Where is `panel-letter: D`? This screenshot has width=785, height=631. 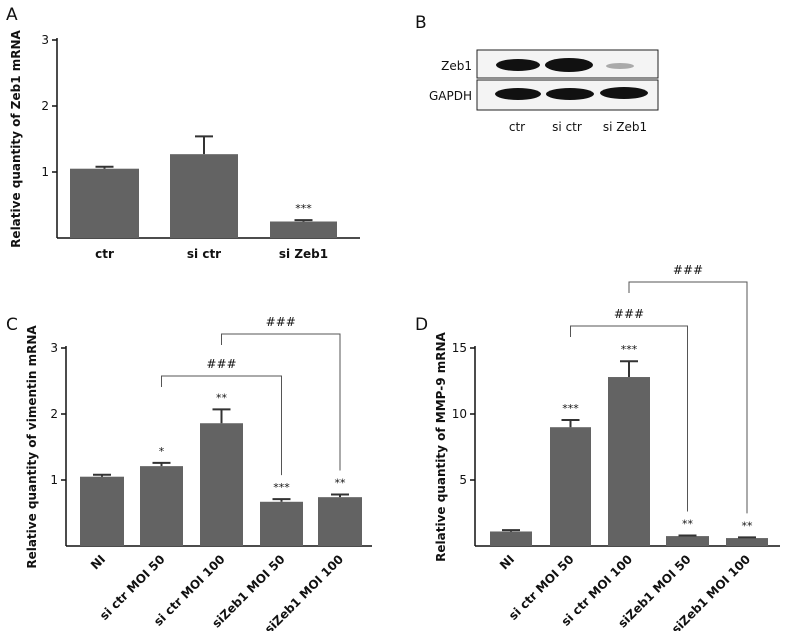
panel-letter: D is located at coordinates (421, 325).